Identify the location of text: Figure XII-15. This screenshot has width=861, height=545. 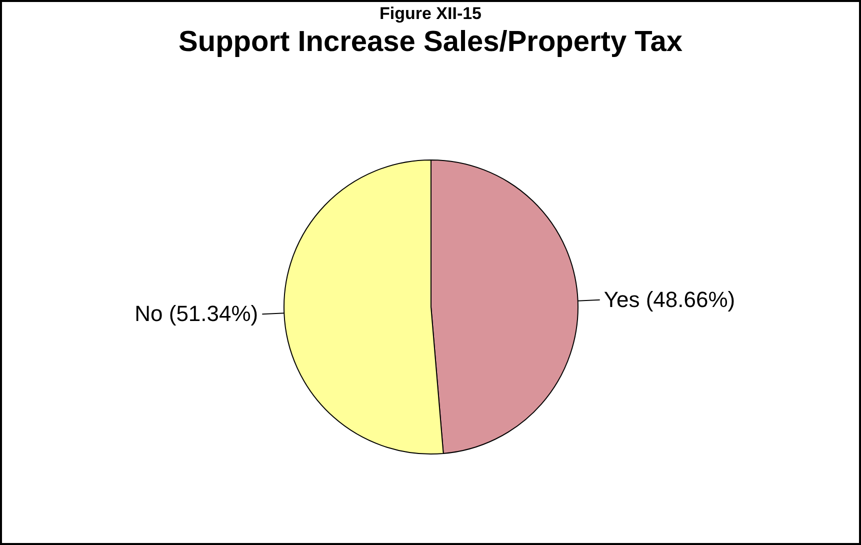
(430, 13).